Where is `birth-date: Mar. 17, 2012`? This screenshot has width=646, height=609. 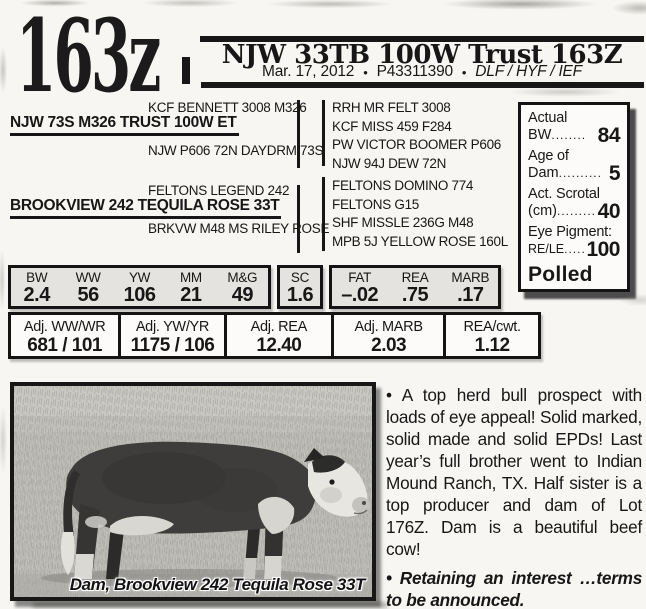 birth-date: Mar. 17, 2012 is located at coordinates (308, 71).